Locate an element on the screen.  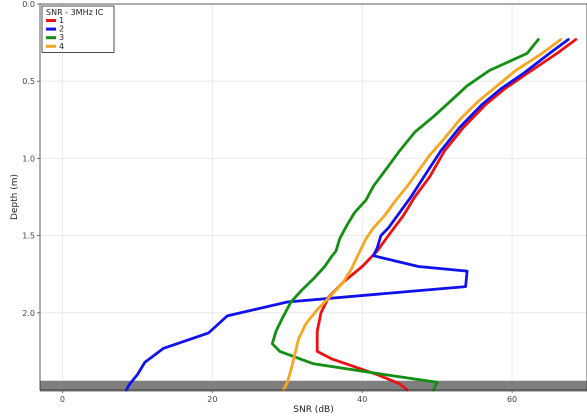
y-tick-label: 1.0 is located at coordinates (28, 158).